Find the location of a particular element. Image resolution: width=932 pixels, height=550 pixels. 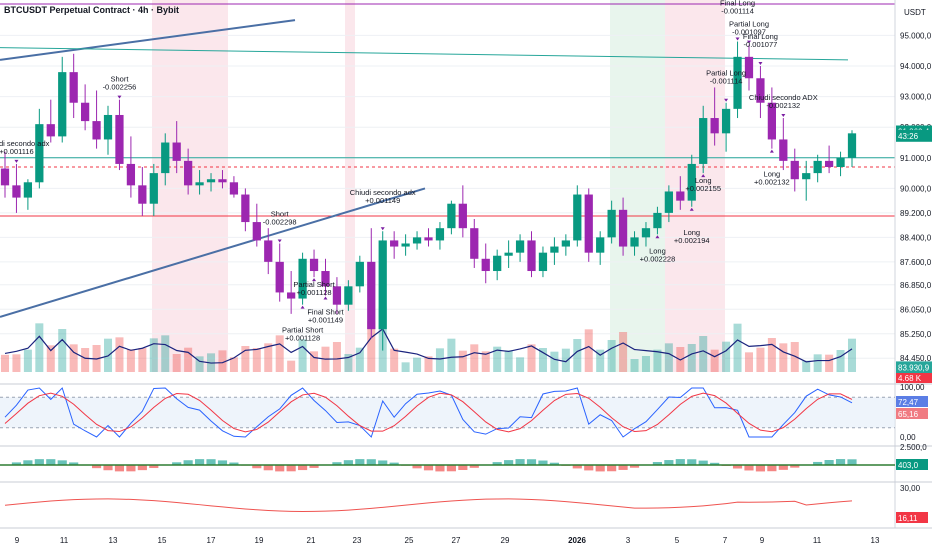

price-tick-label: 86.850,0 is located at coordinates (916, 285).